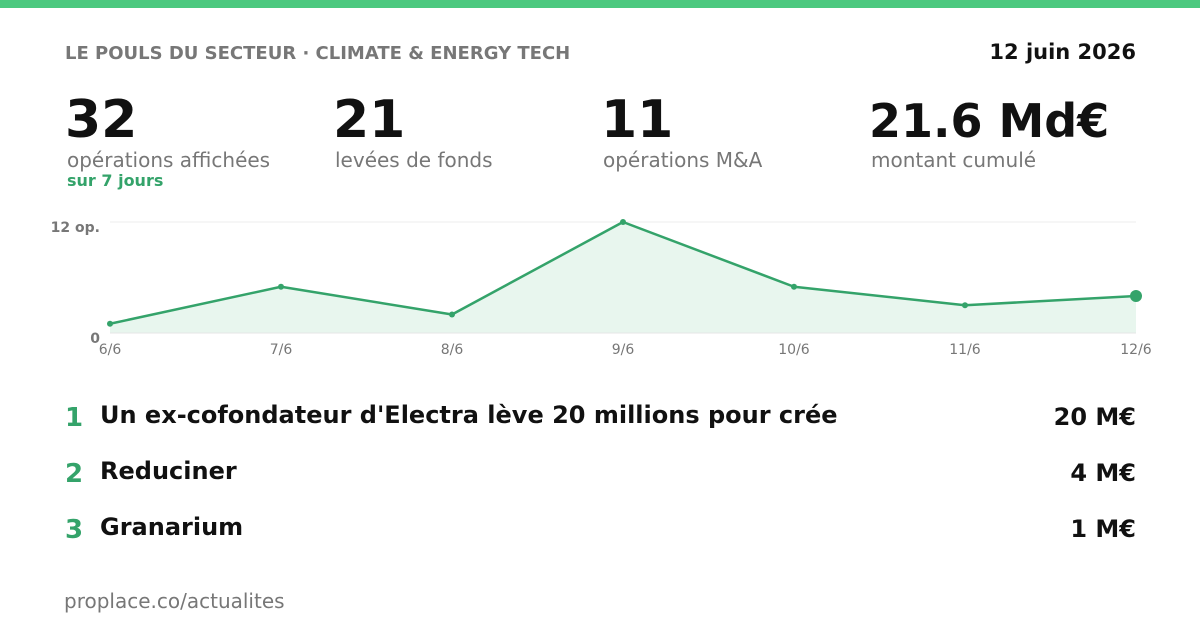 This screenshot has height=630, width=1200. What do you see at coordinates (953, 160) in the screenshot?
I see `stat-label: montant cumulé` at bounding box center [953, 160].